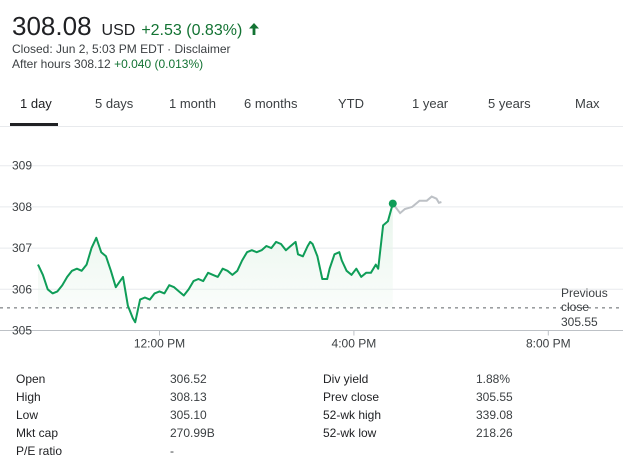 The image size is (623, 470). What do you see at coordinates (159, 344) in the screenshot?
I see `x-tick-label: 12:00 PM` at bounding box center [159, 344].